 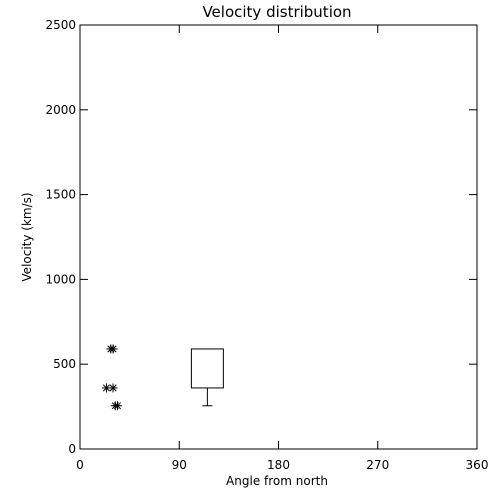 What do you see at coordinates (60, 195) in the screenshot?
I see `y-tick-label: 1500` at bounding box center [60, 195].